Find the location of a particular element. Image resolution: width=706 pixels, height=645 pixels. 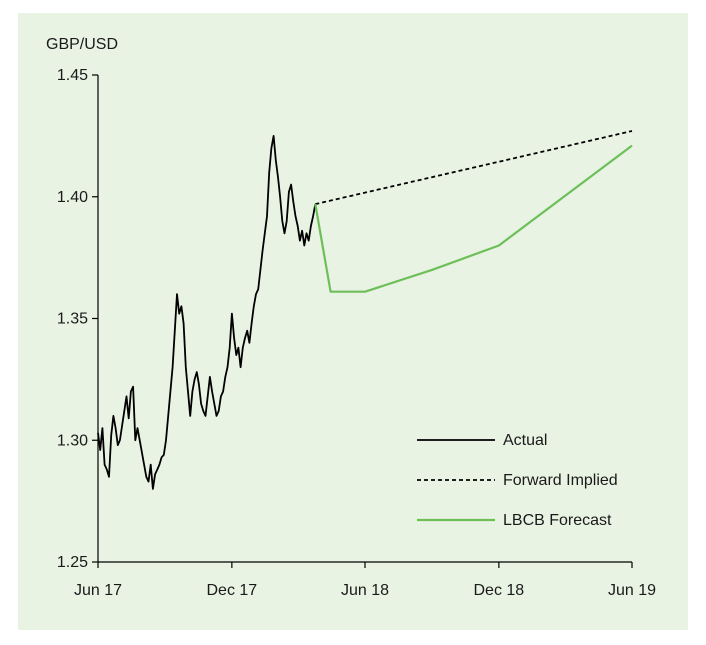

series-line-forward-implied is located at coordinates (474, 167).